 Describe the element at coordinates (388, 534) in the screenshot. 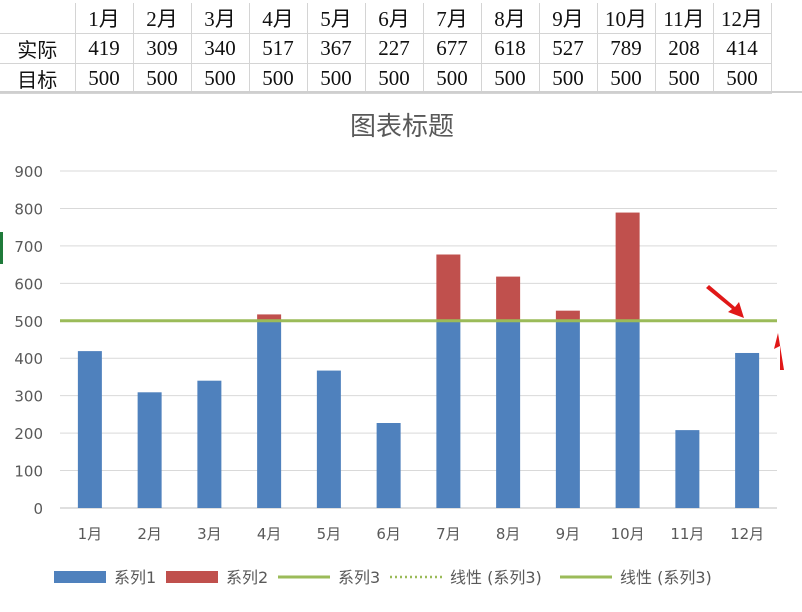

I see `x-tick-label: 6月` at that location.